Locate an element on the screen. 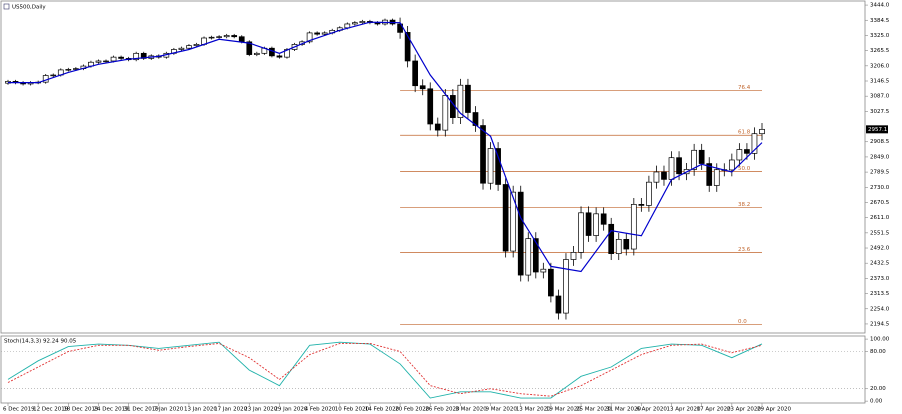 This screenshot has height=414, width=902. y-tick-label: 3146.5 is located at coordinates (880, 82).